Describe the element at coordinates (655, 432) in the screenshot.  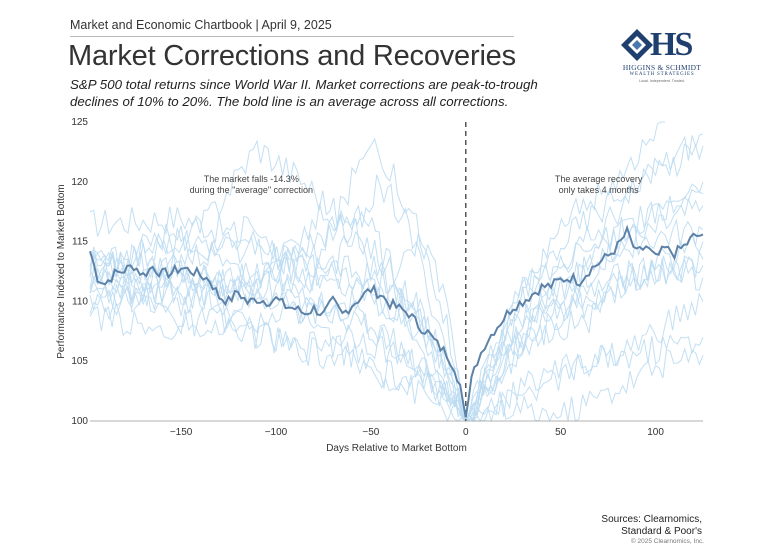
I see `x-tick-label-6: 100` at that location.